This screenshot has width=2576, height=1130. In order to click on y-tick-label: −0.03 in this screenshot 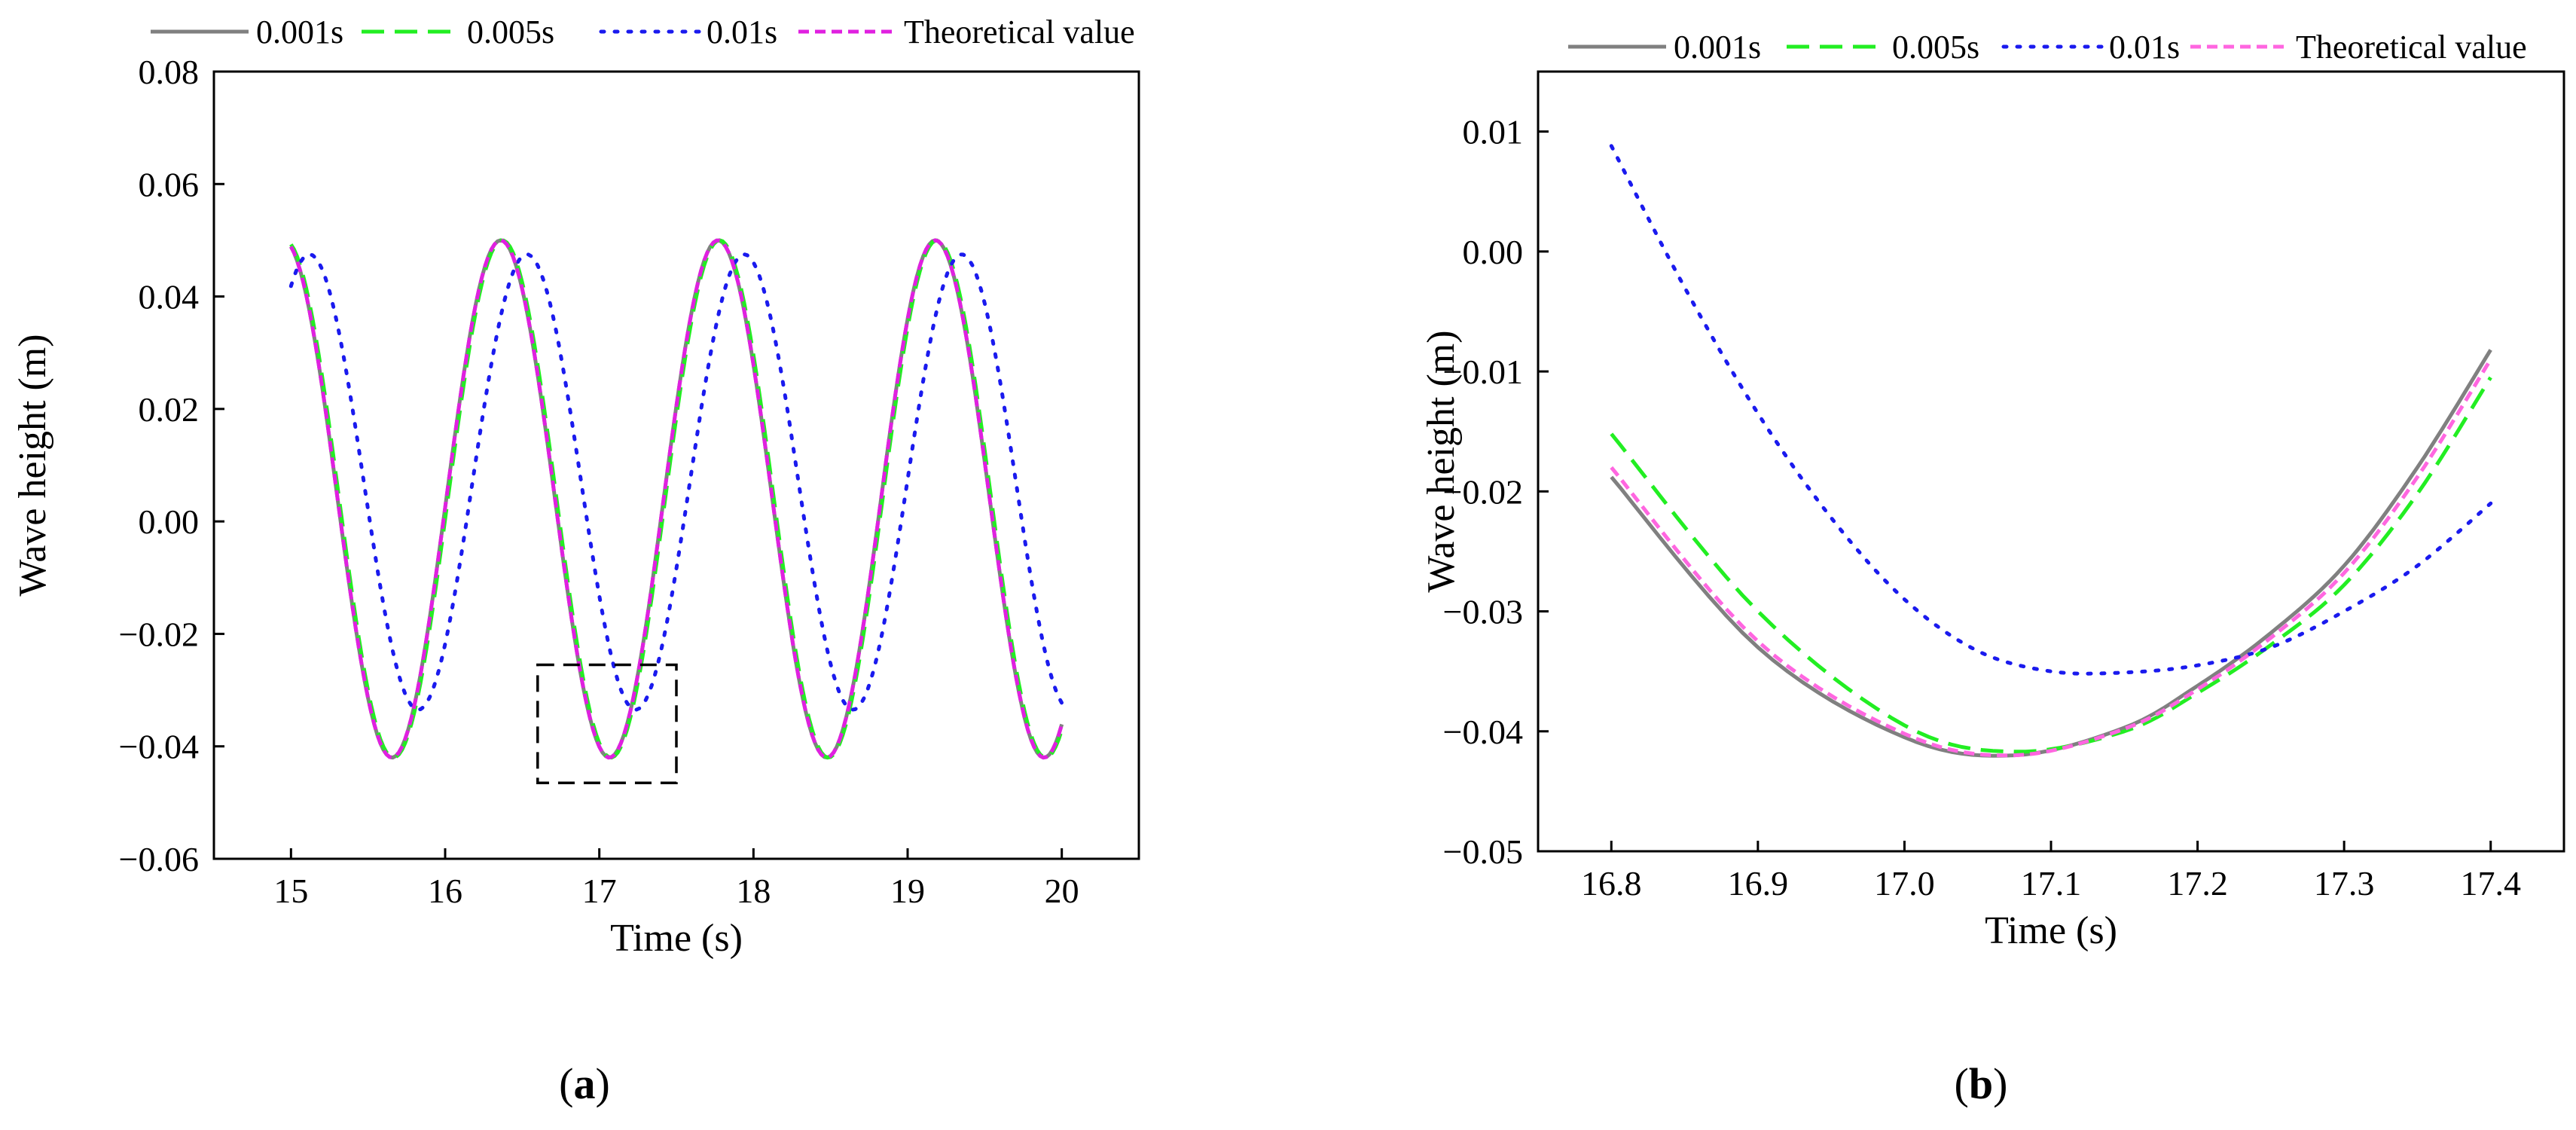, I will do `click(1483, 612)`.